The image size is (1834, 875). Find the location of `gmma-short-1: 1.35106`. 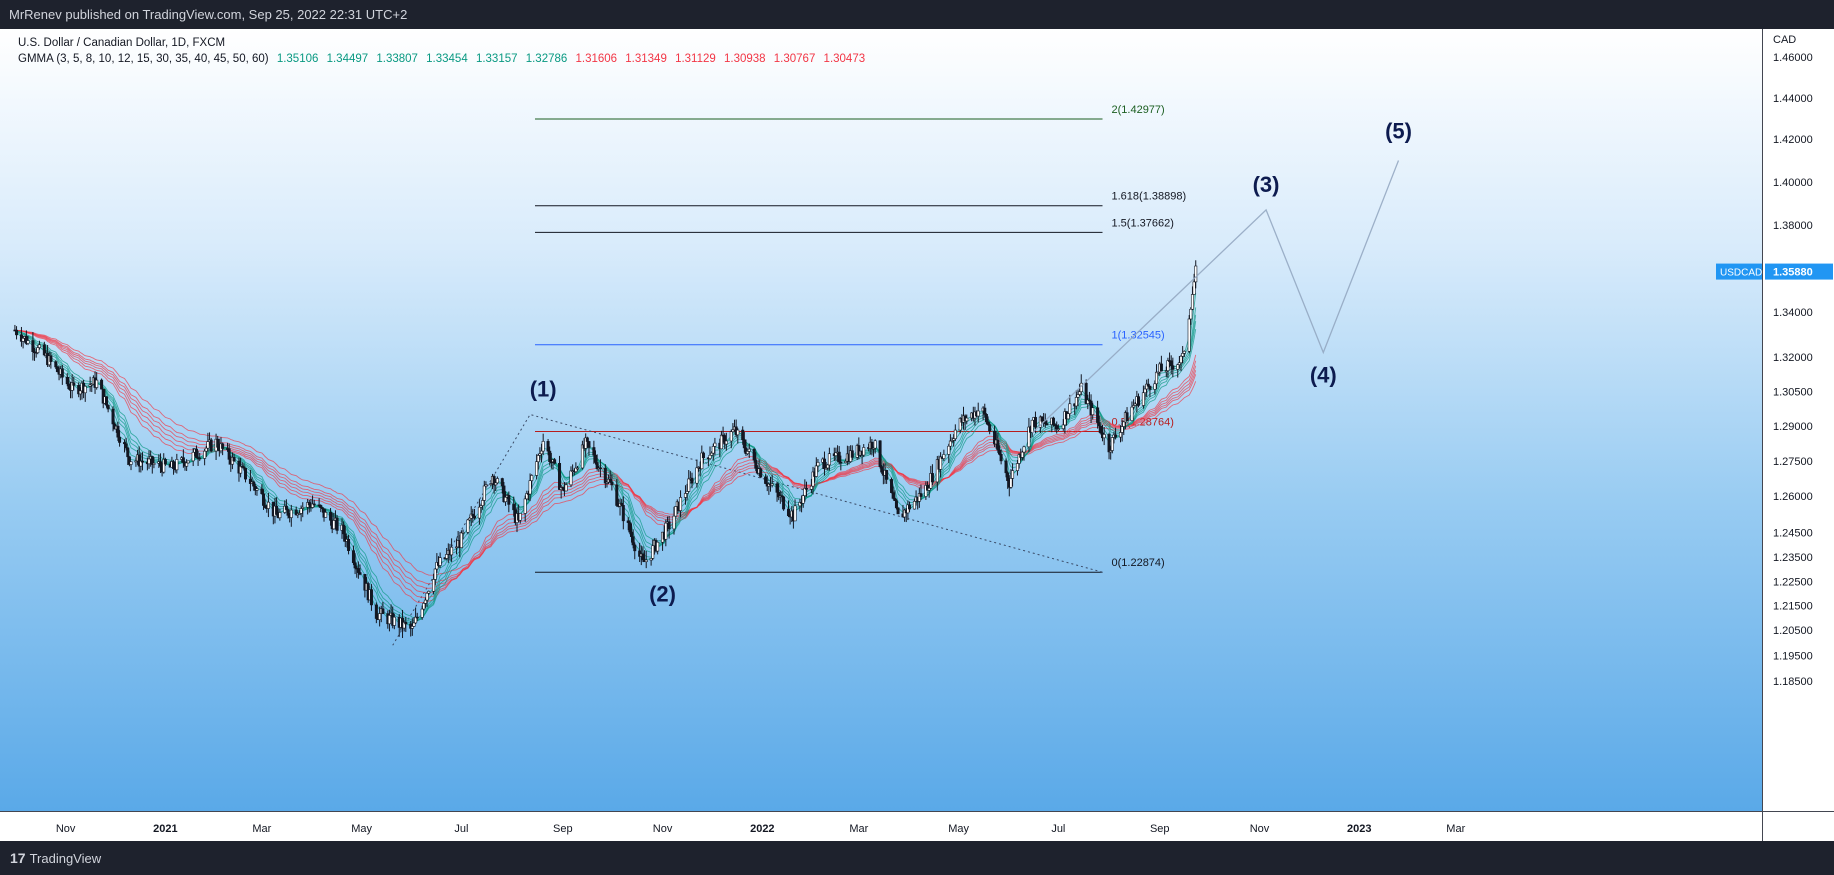

gmma-short-1: 1.35106 is located at coordinates (297, 59).